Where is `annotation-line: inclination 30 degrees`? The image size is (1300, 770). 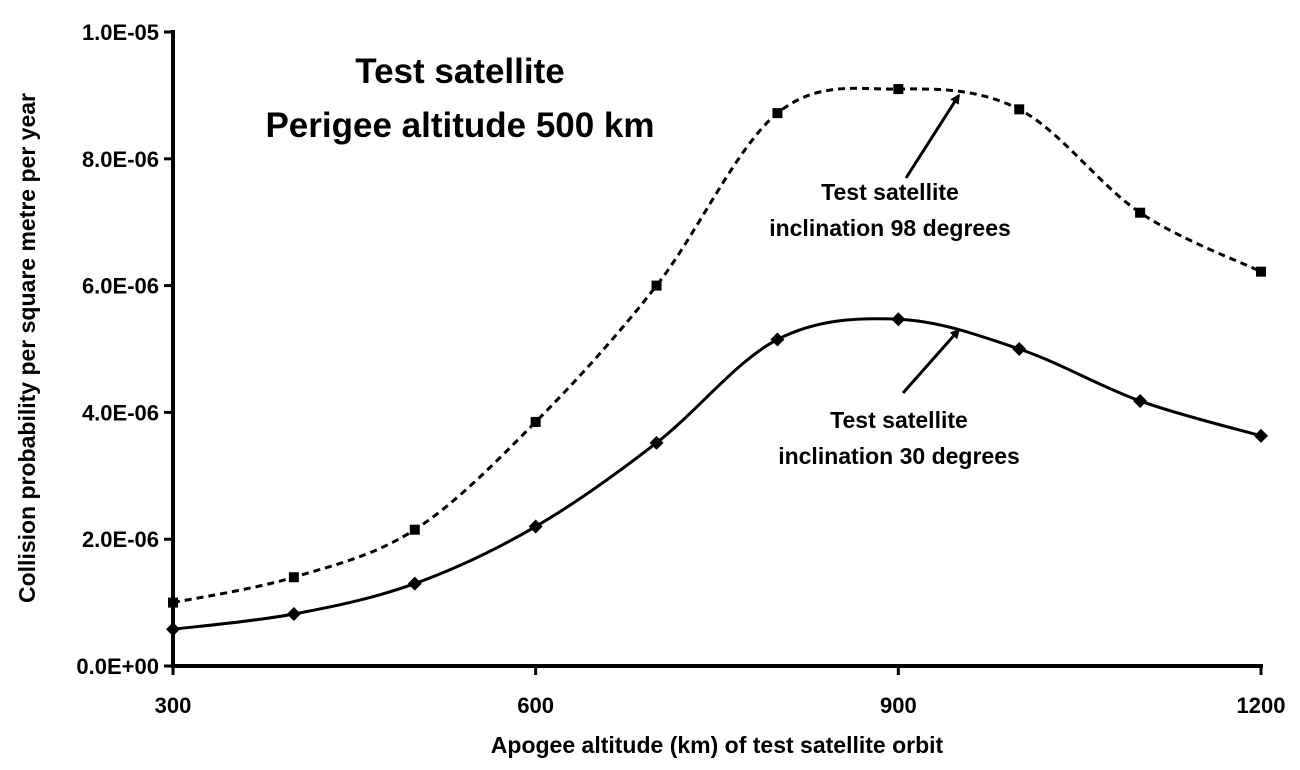
annotation-line: inclination 30 degrees is located at coordinates (899, 456).